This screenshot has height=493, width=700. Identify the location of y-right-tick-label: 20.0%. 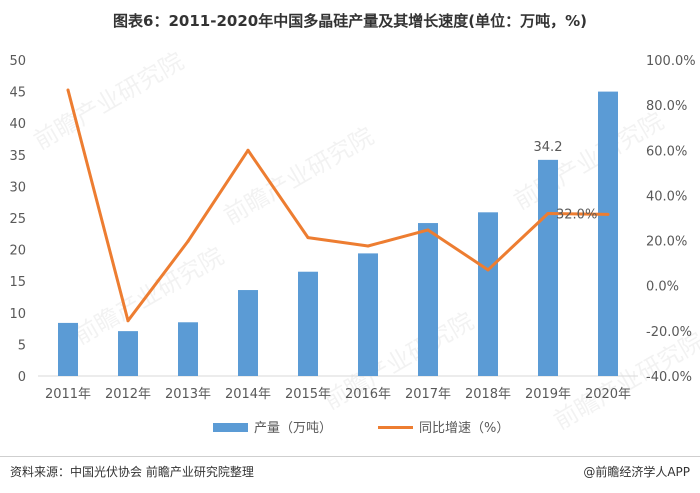
(666, 242).